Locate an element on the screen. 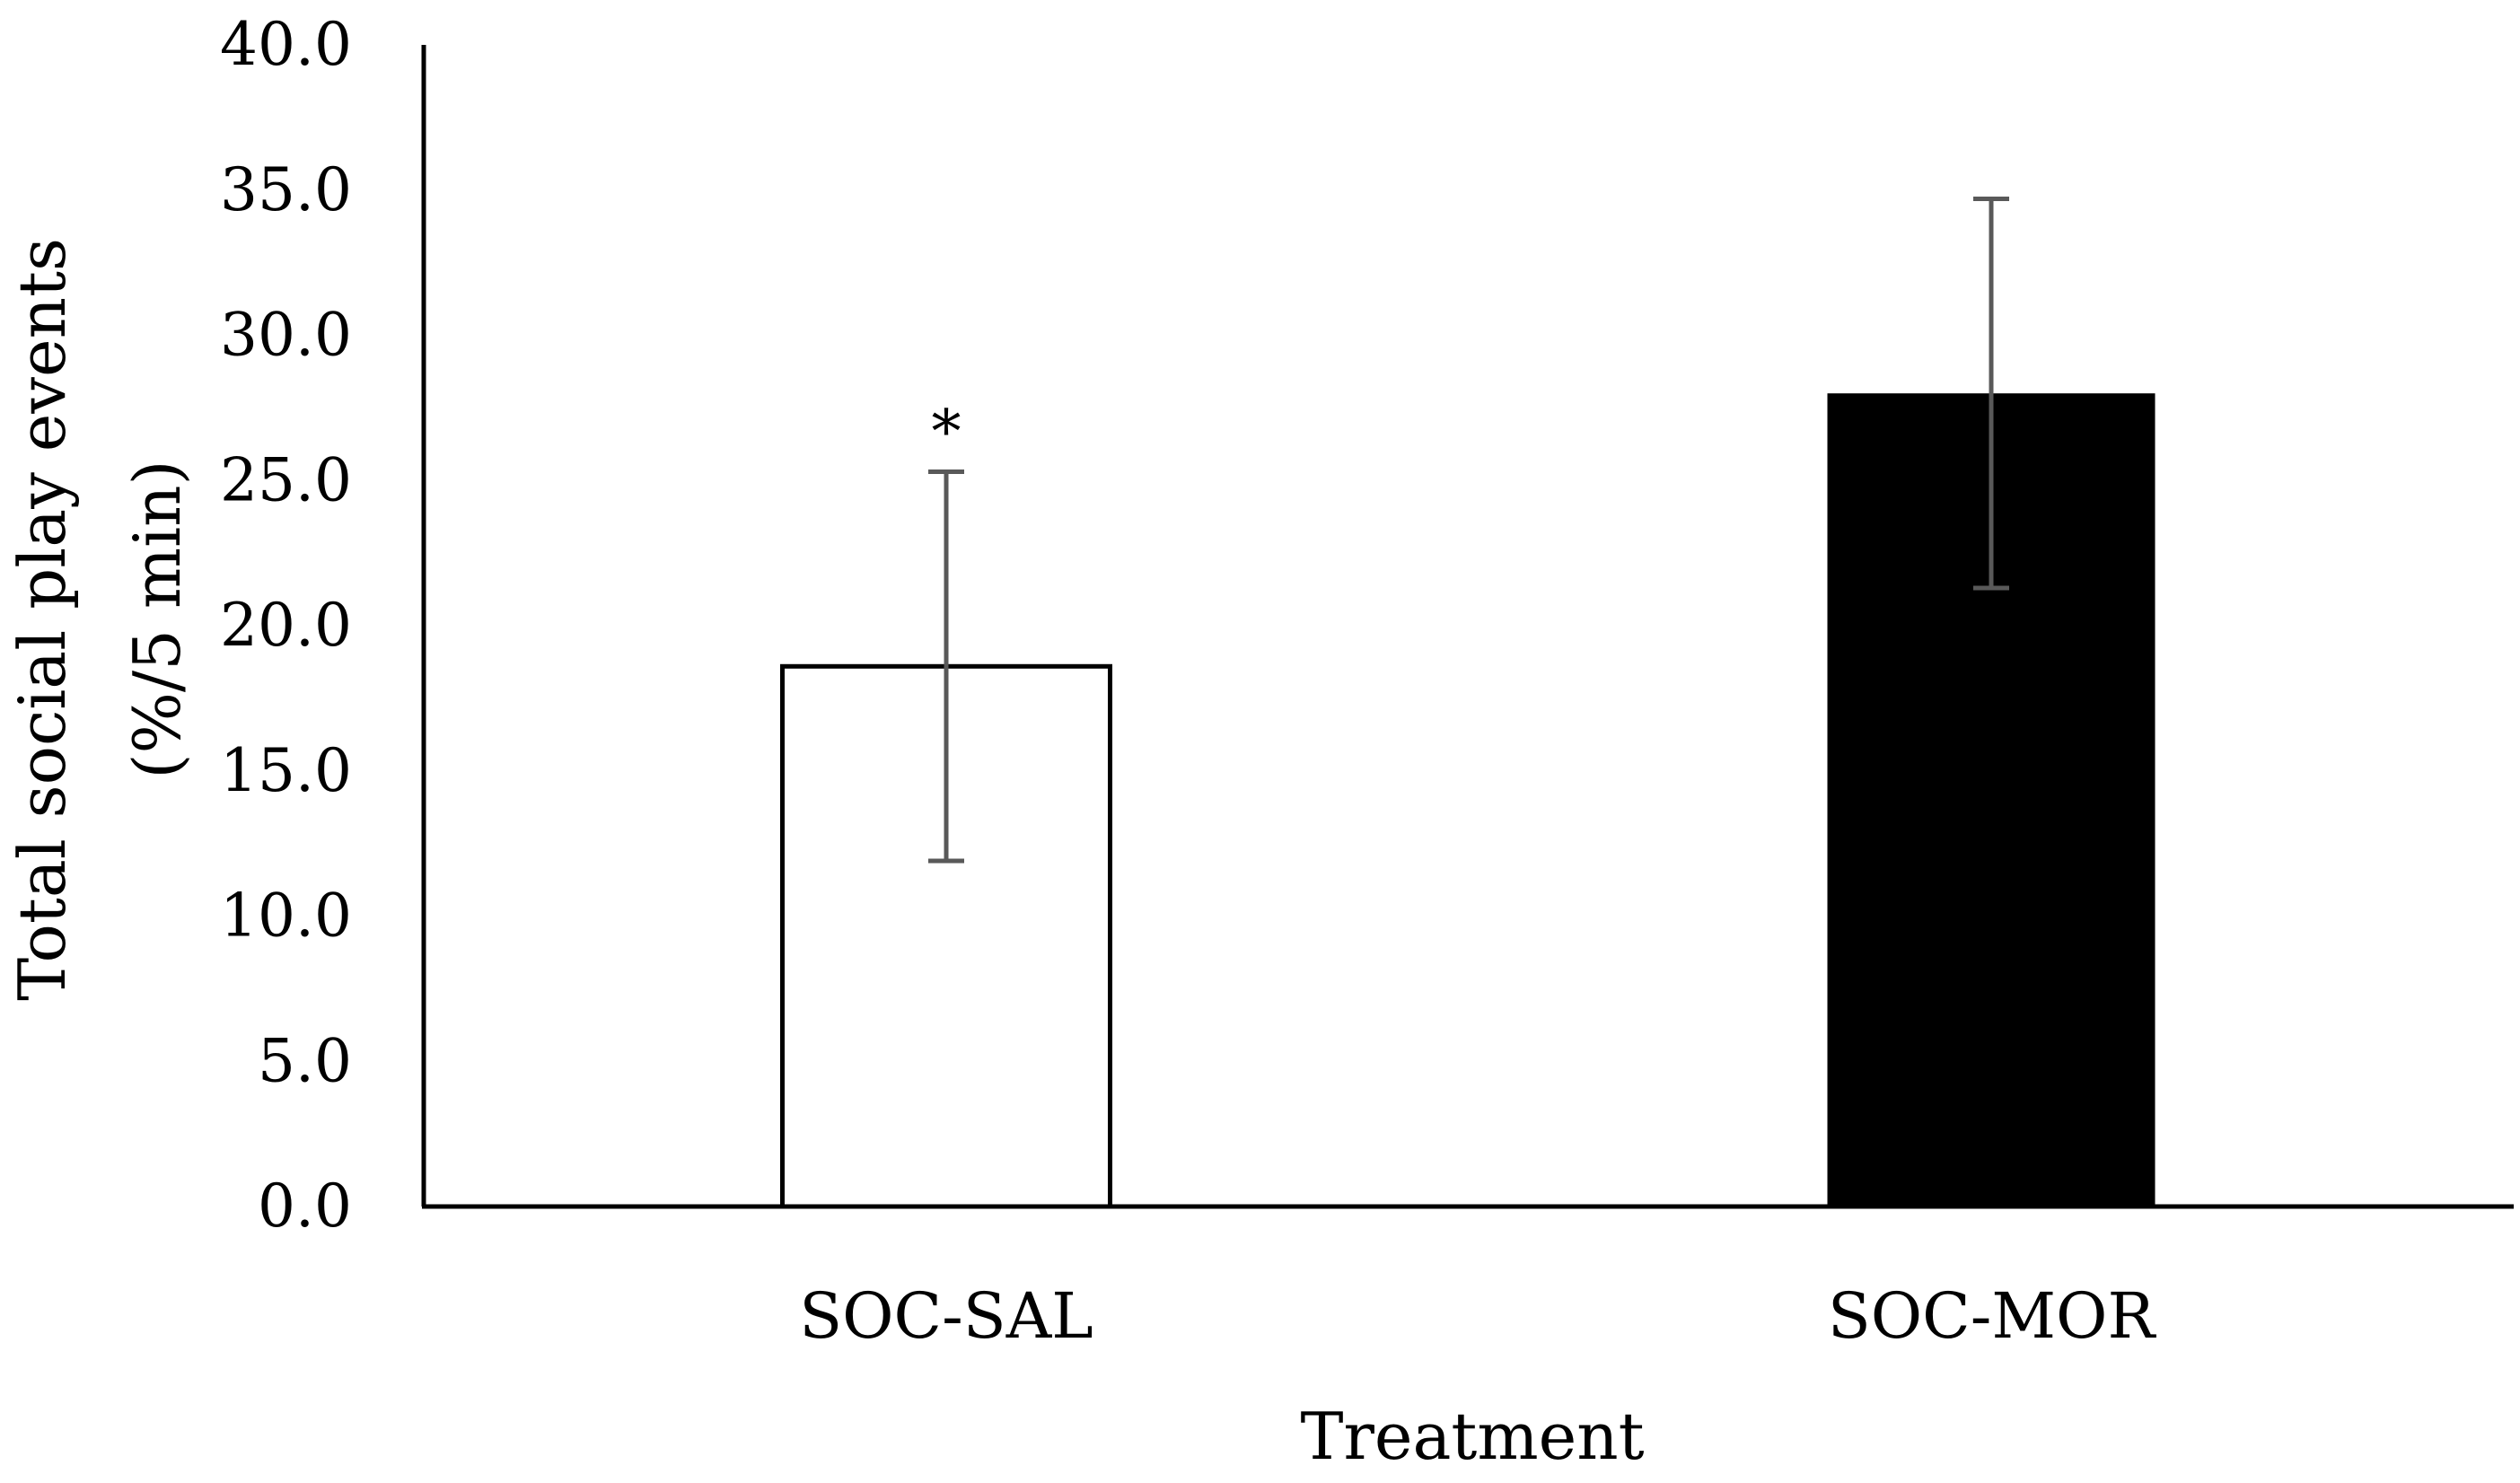 This screenshot has height=1483, width=2520. y-tick-label: 10.0 is located at coordinates (286, 916).